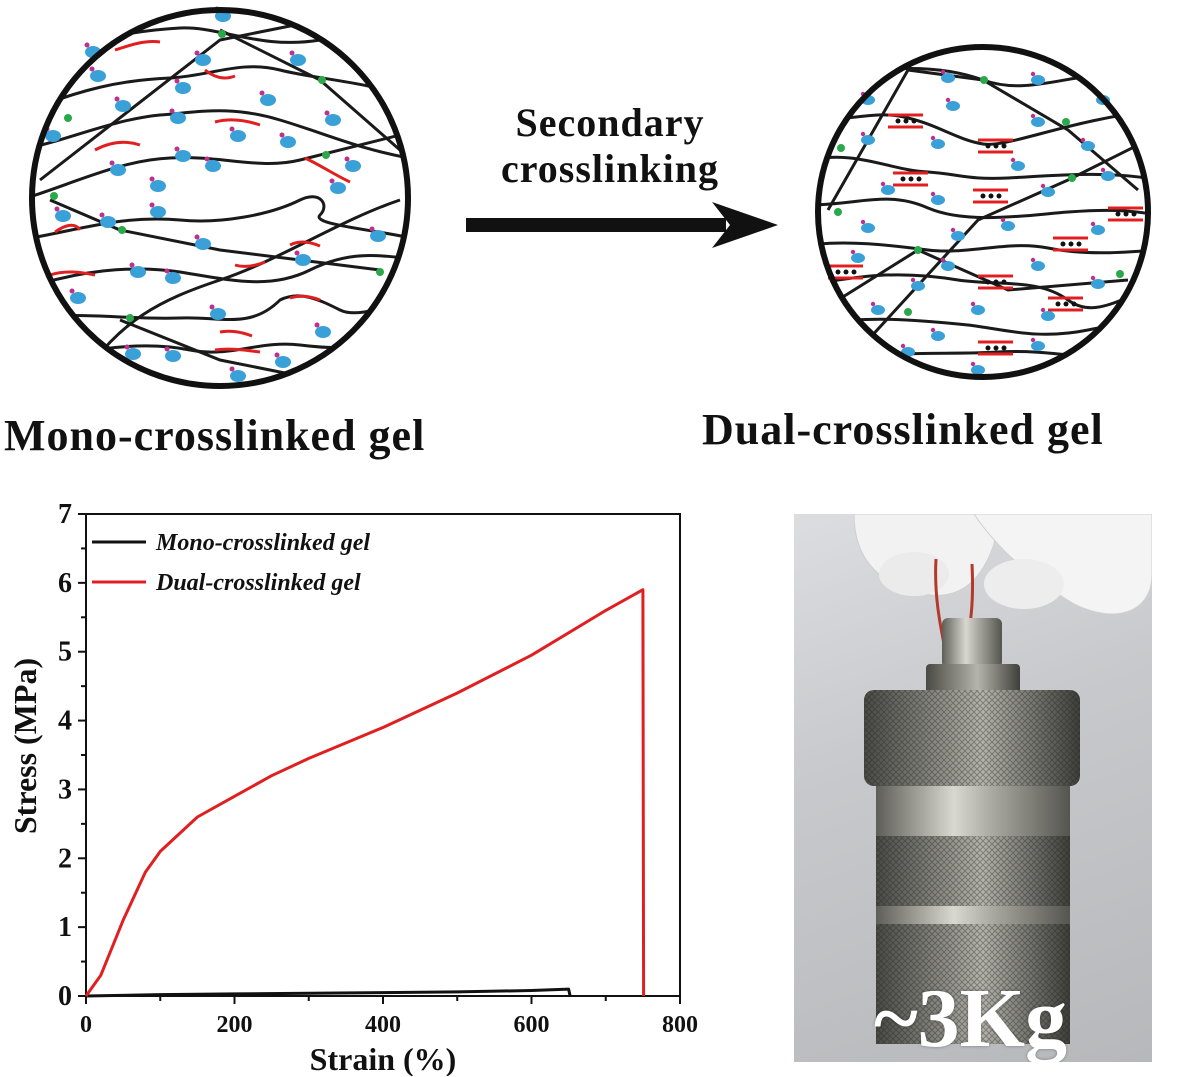 The height and width of the screenshot is (1077, 1178). Describe the element at coordinates (1002, 779) in the screenshot. I see `weight-photo-illustration` at that location.